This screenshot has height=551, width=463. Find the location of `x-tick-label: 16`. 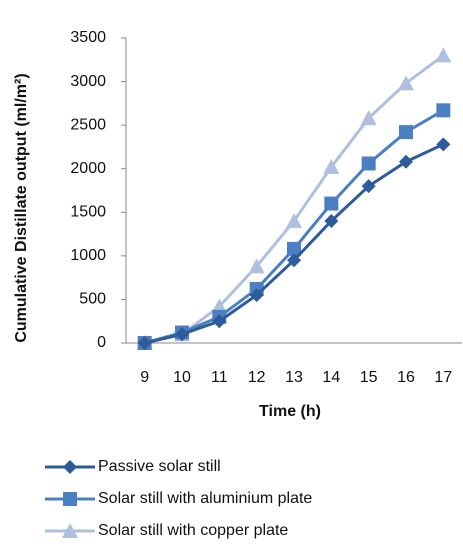

x-tick-label: 16 is located at coordinates (406, 377).